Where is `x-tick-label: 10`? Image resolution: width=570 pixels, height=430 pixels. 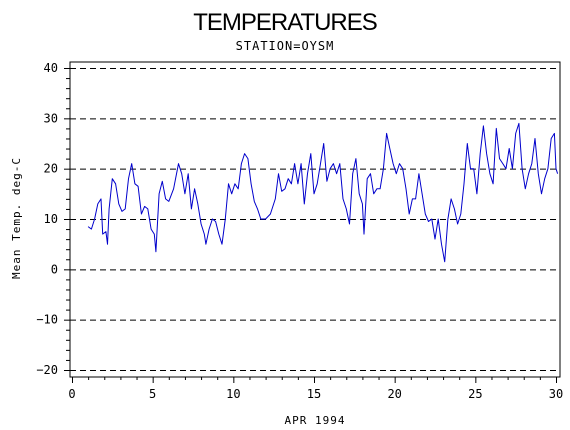
x-tick-label: 10 is located at coordinates (233, 394).